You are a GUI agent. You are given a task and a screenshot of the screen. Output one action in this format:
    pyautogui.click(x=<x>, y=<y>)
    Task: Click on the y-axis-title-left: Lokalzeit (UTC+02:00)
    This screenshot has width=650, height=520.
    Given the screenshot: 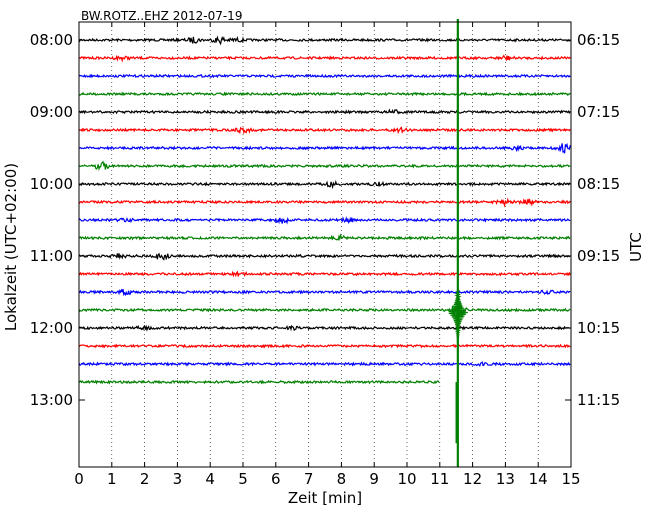 What is the action you would take?
    pyautogui.click(x=11, y=247)
    